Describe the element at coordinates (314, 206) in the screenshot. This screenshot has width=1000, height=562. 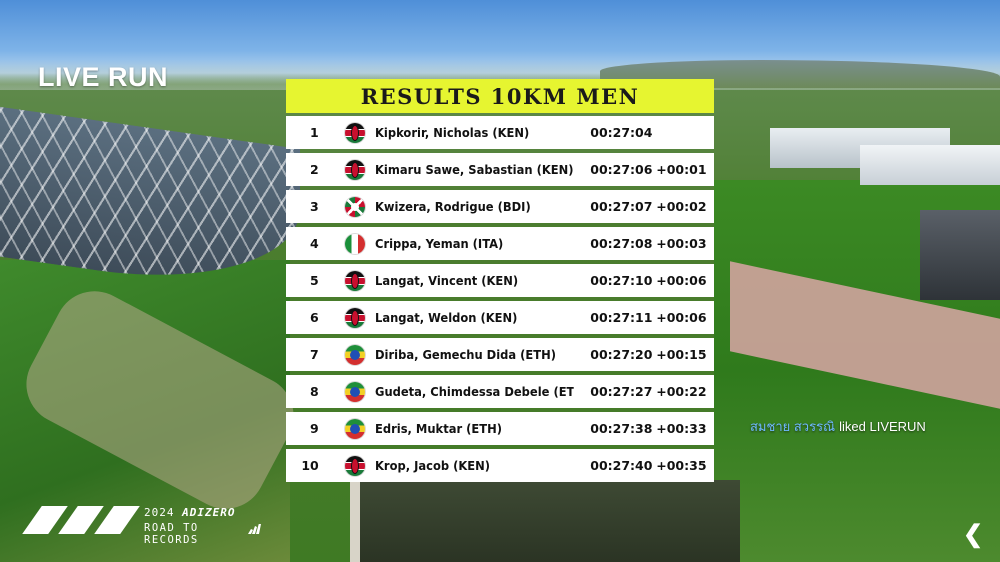
I see `result-rank: 3` at that location.